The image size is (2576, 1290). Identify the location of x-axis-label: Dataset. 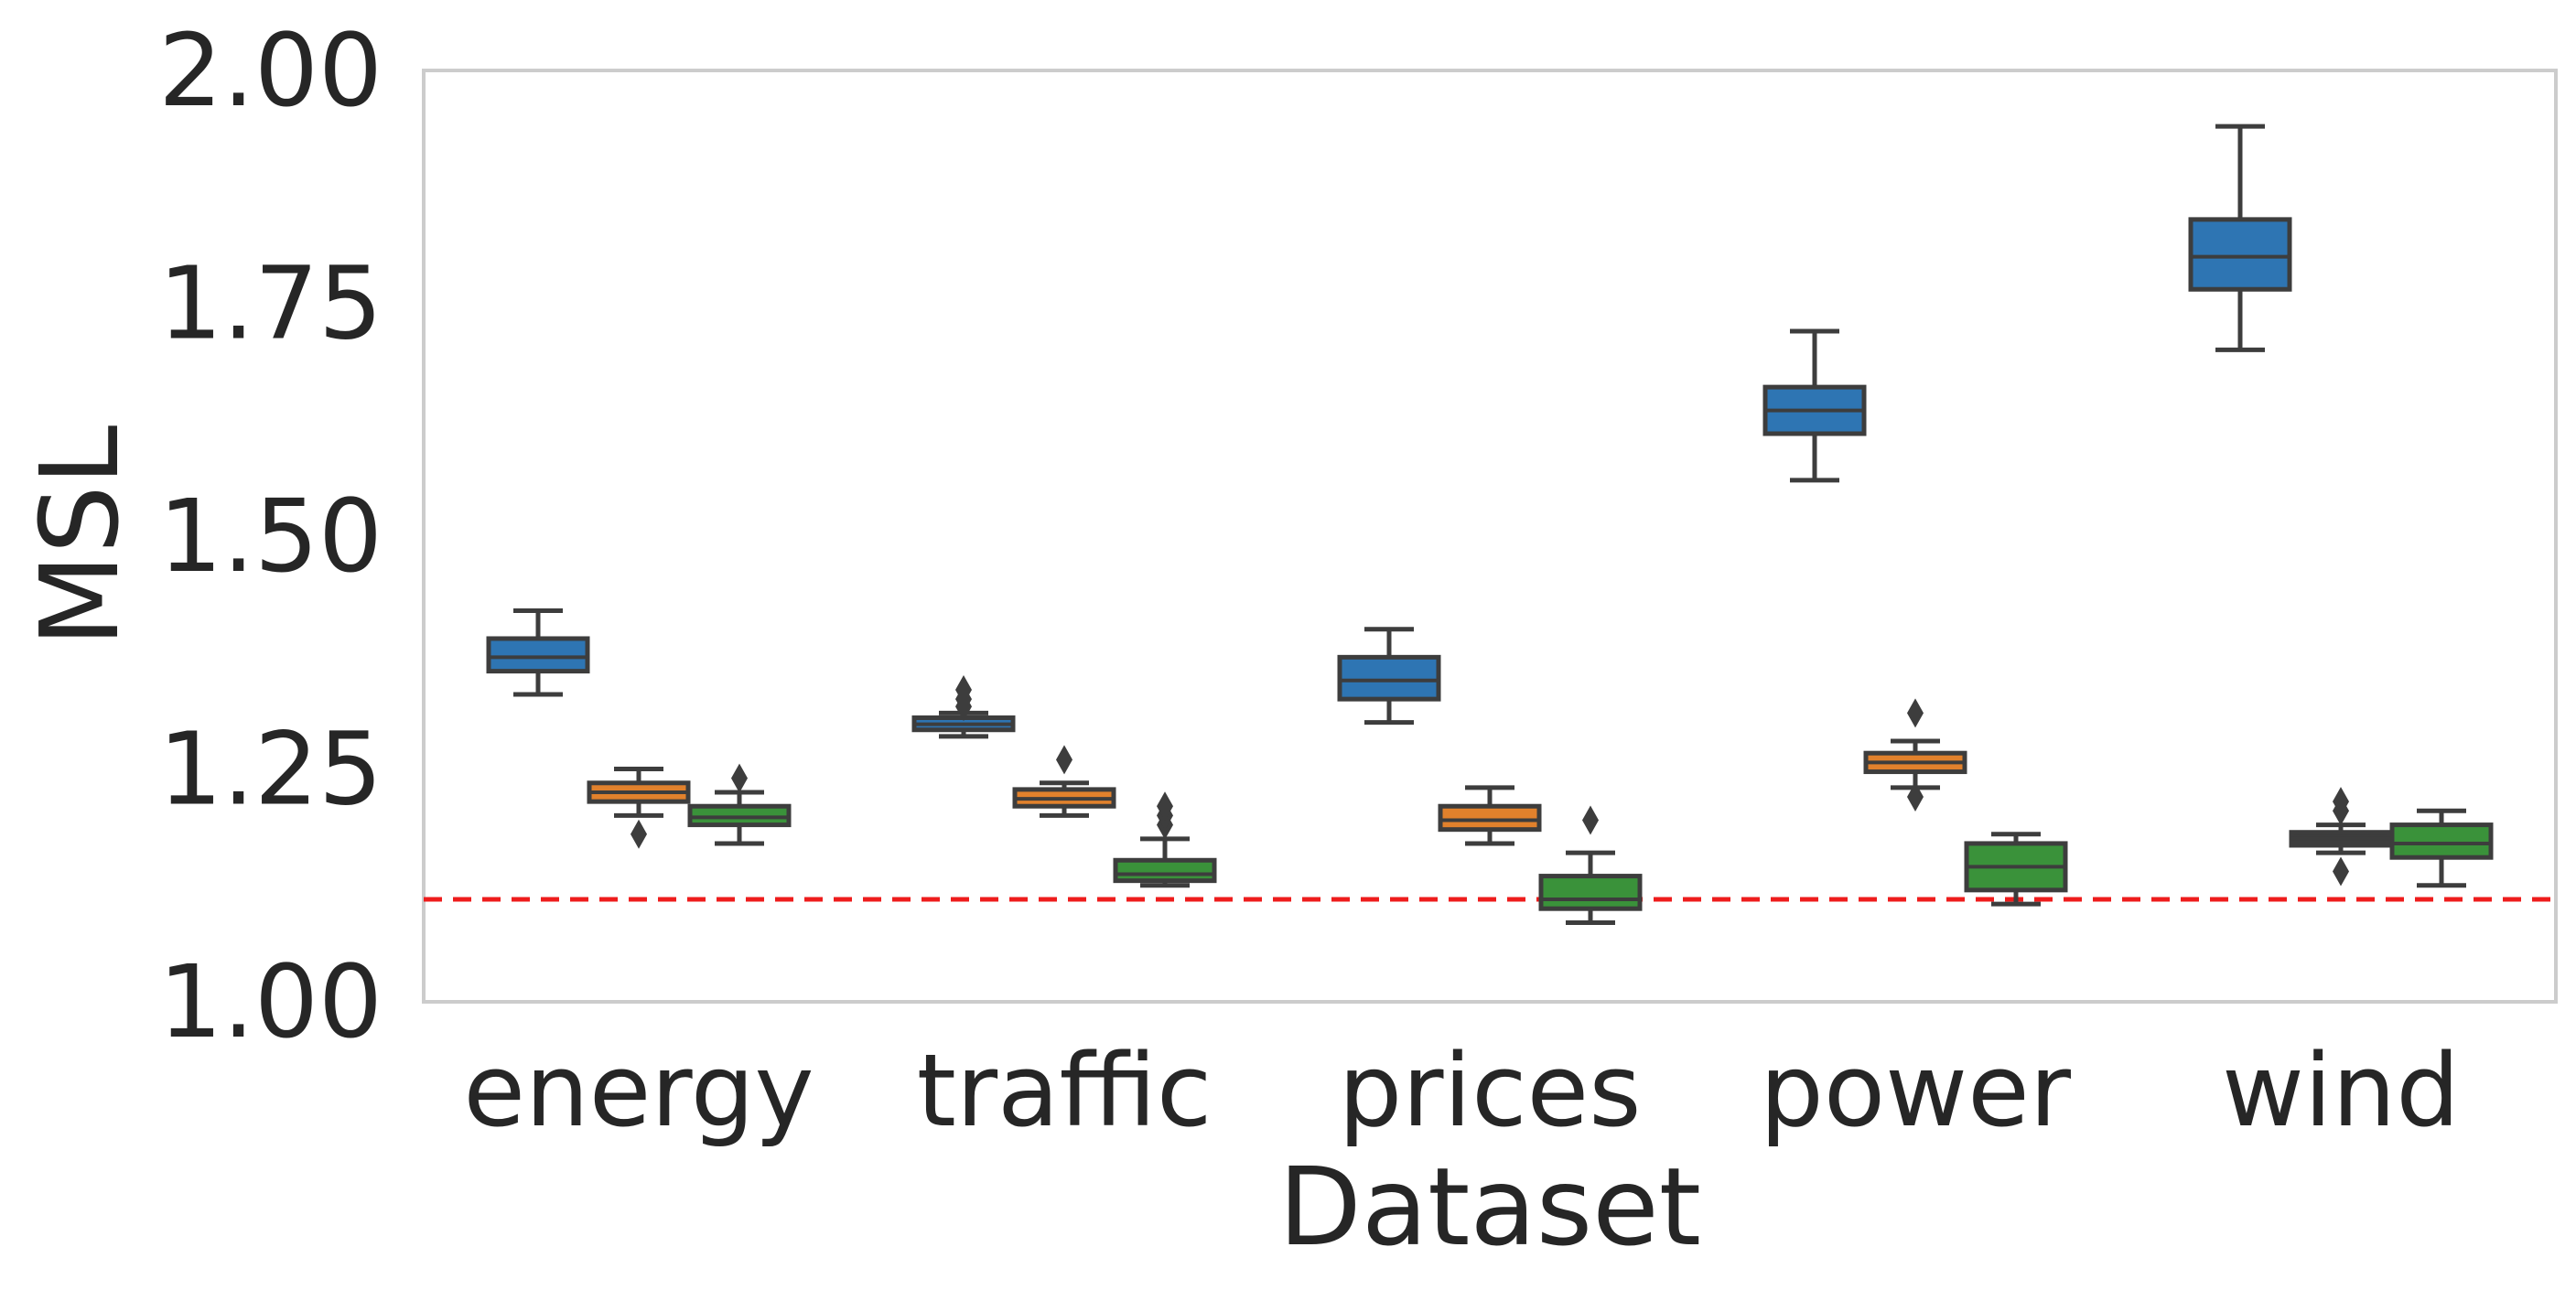
(1489, 1207).